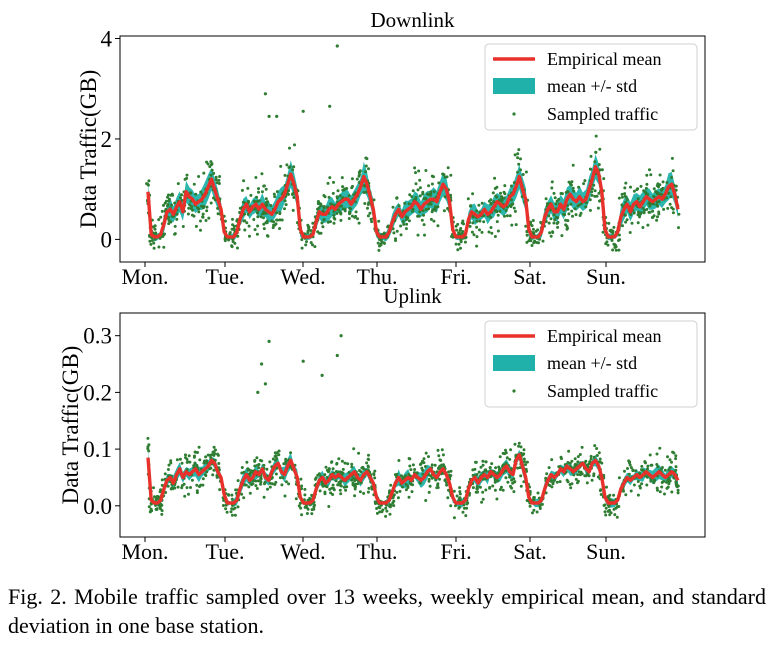 This screenshot has height=649, width=773. I want to click on legend-label: Sampled traffic, so click(602, 391).